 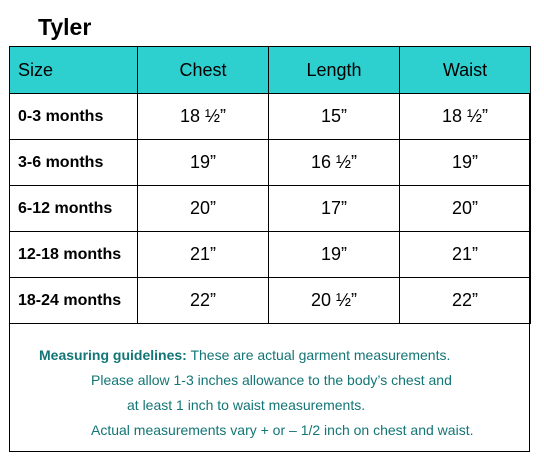 I want to click on column-header-chest: Chest, so click(x=203, y=70).